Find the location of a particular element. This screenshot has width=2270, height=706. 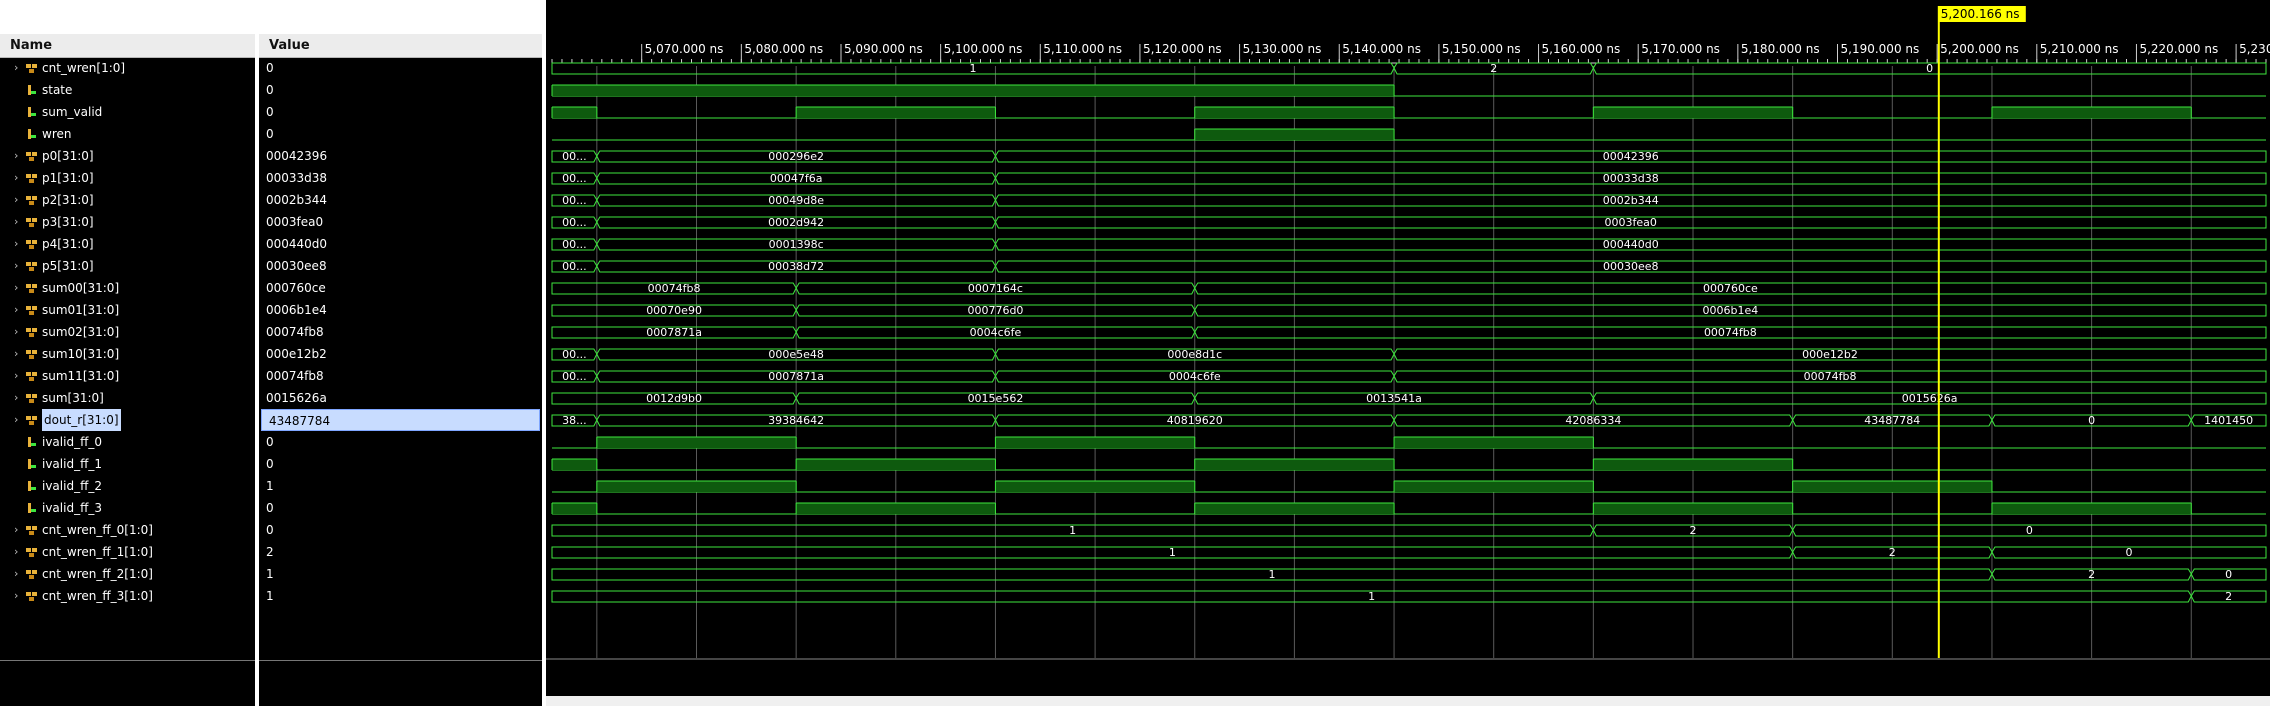

signal-value: 000e12b2 is located at coordinates (296, 354).